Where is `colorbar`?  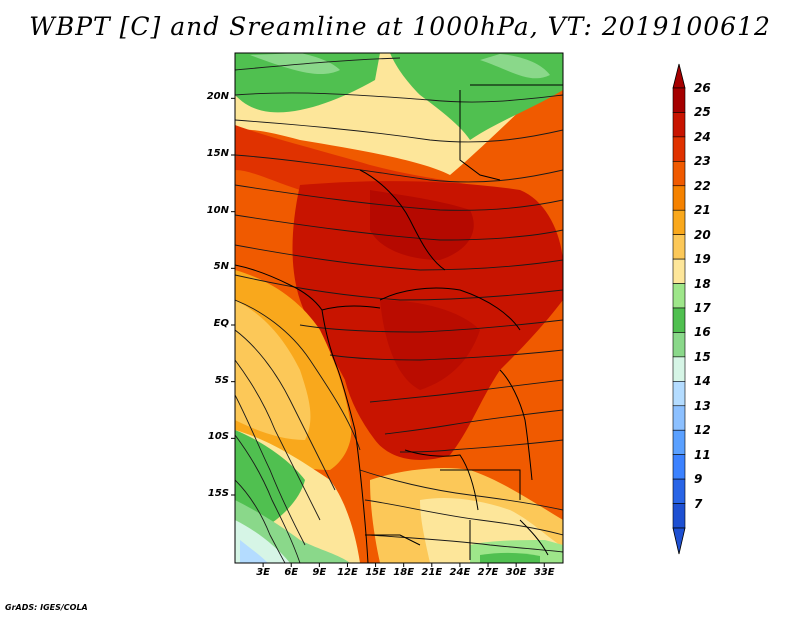
colorbar is located at coordinates (679, 309).